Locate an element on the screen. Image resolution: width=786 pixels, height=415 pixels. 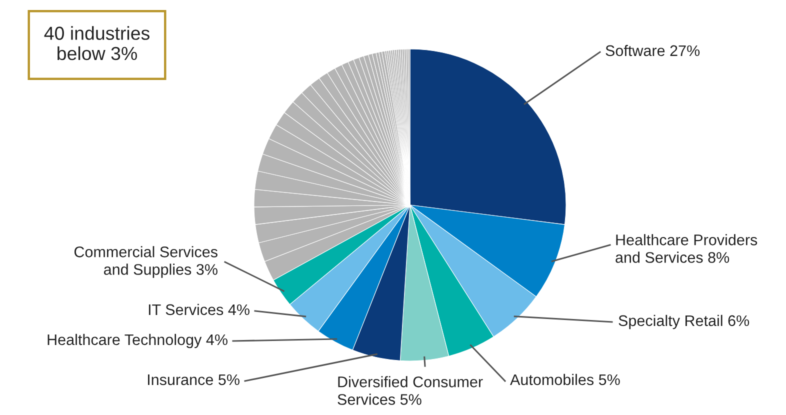
slice-label: Insurance 5% is located at coordinates (194, 380).